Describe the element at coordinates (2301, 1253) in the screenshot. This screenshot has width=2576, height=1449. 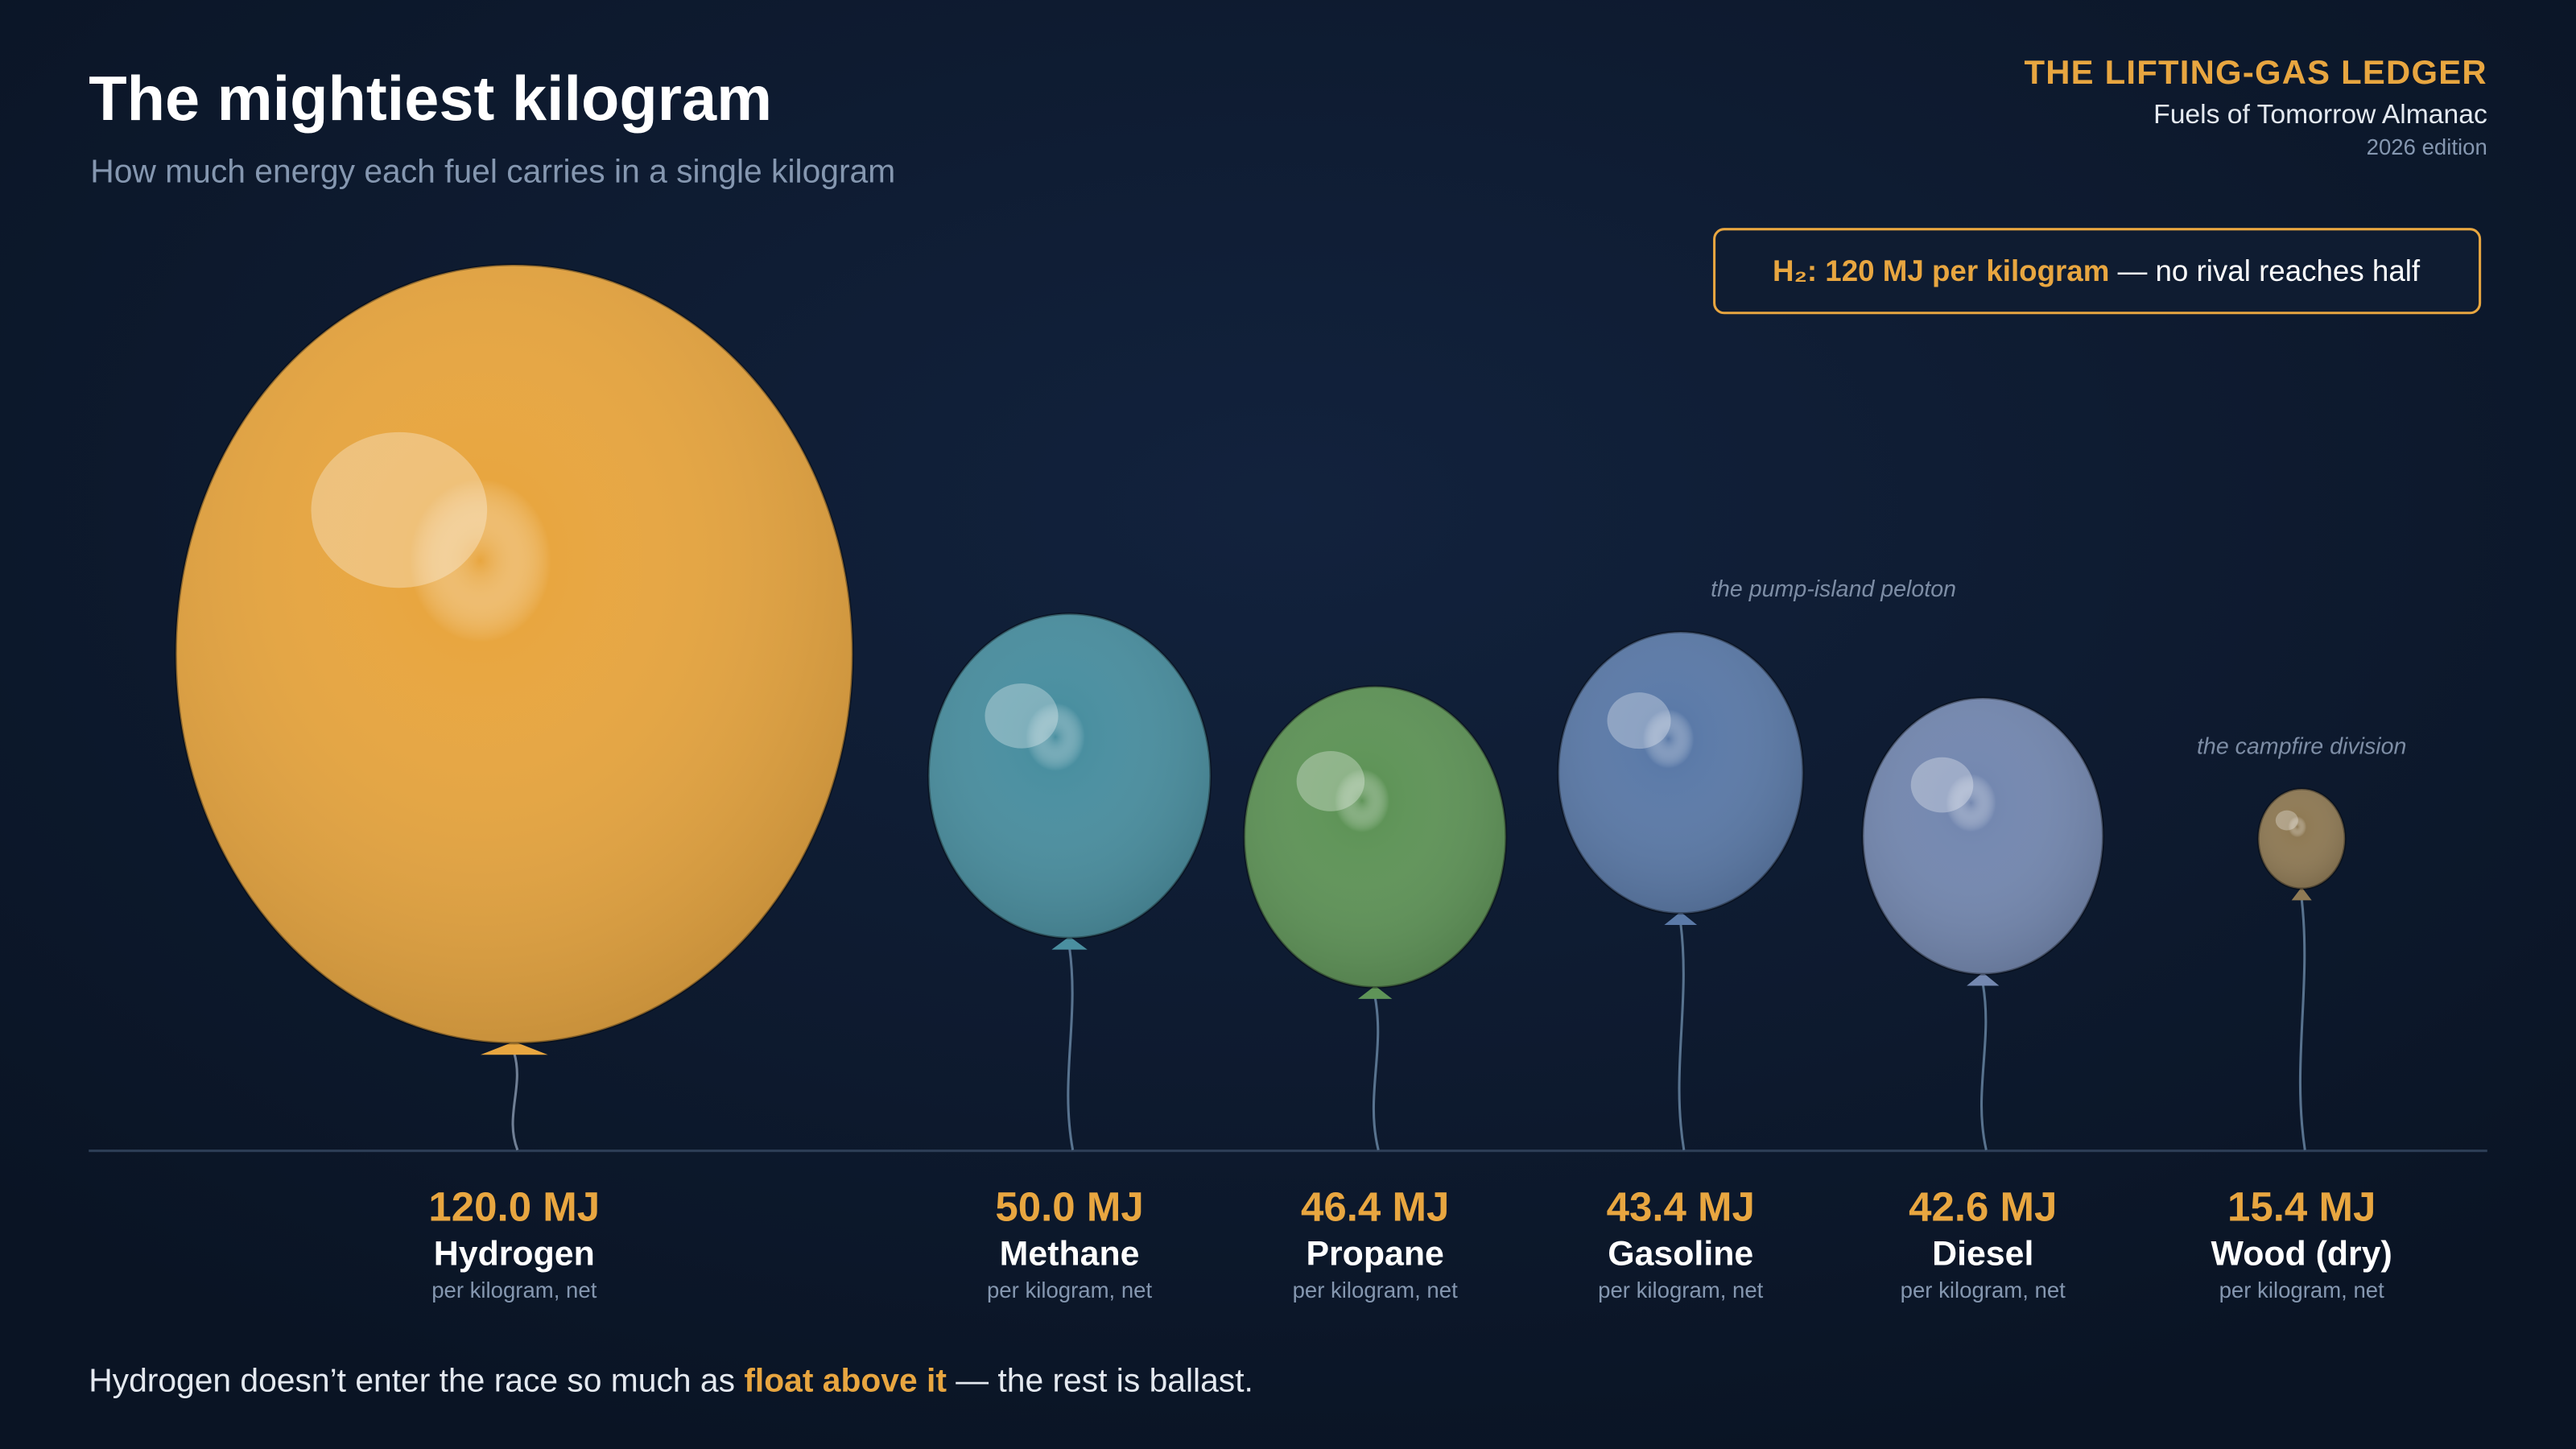
I see `category-label: Wood (dry)` at that location.